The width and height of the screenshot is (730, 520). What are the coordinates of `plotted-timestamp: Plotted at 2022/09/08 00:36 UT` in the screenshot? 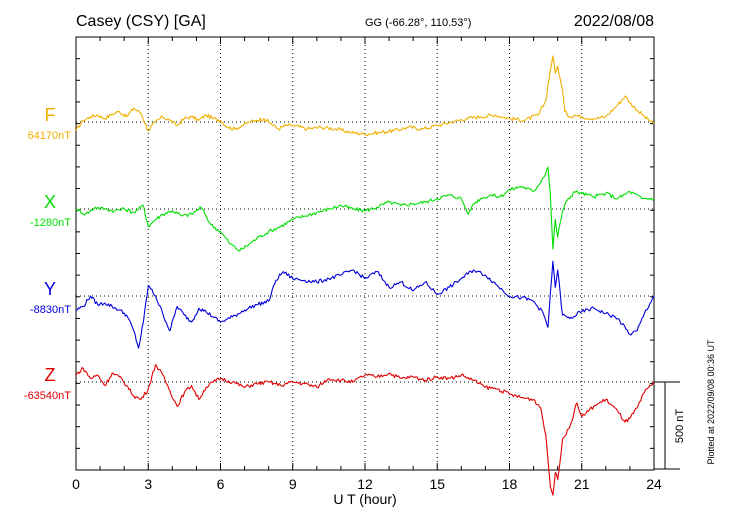 It's located at (711, 402).